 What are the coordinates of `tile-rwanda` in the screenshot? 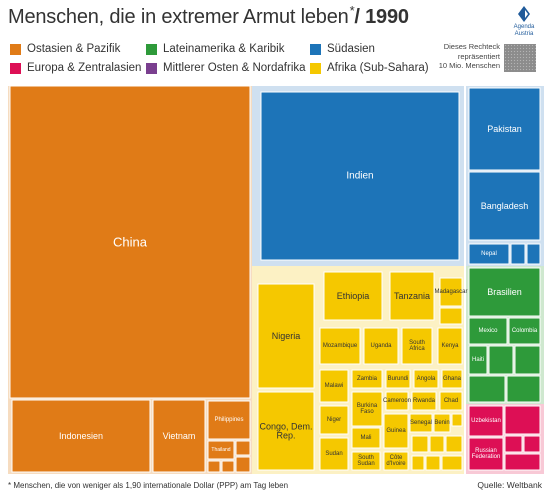 It's located at (424, 401).